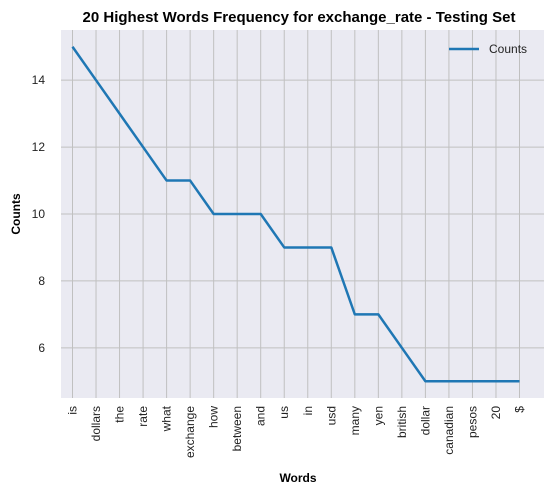  Describe the element at coordinates (73, 410) in the screenshot. I see `x-tick-label: is` at that location.